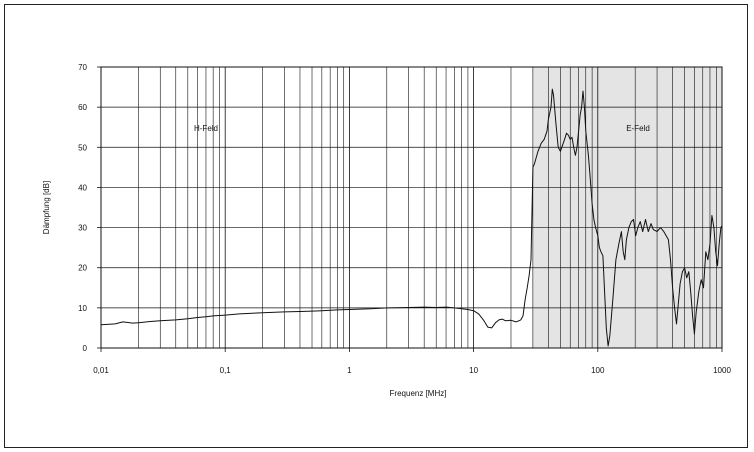  What do you see at coordinates (46, 207) in the screenshot?
I see `y-axis-title: Dämpfung [dB]` at bounding box center [46, 207].